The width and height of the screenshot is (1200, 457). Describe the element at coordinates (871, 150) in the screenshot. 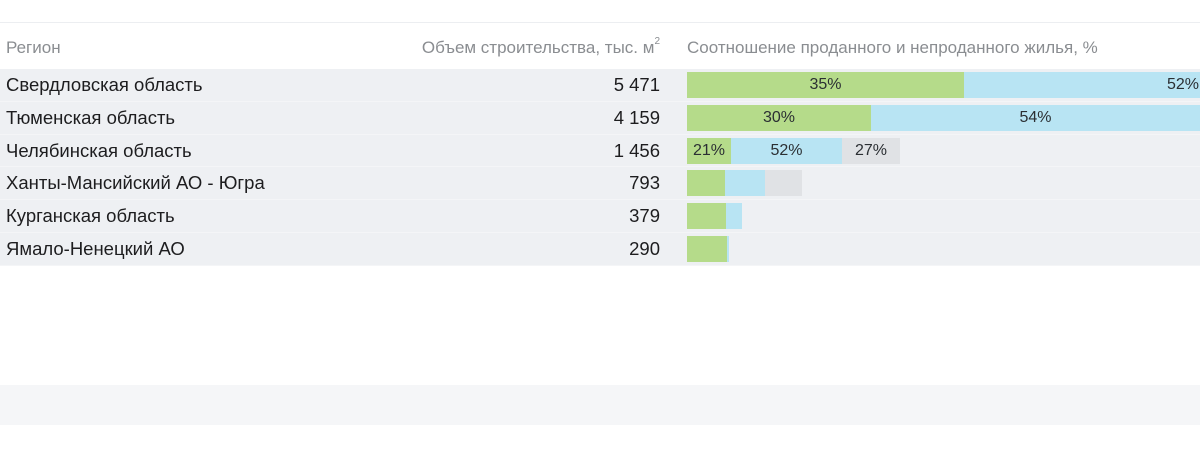

I see `bar-segment-other: 27%` at that location.